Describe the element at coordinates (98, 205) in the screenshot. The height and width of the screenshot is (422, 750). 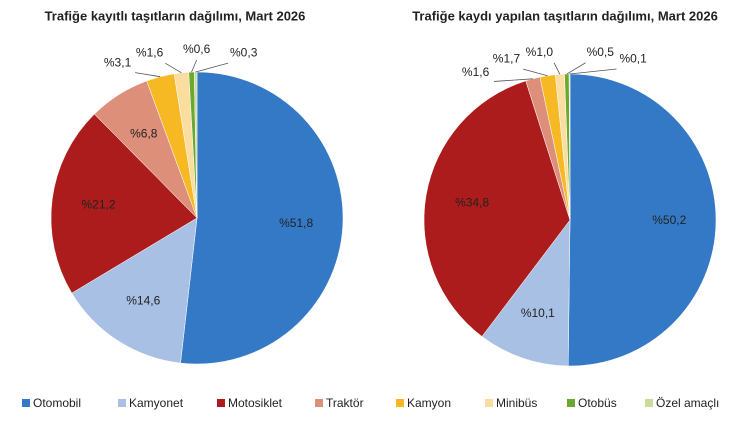
I see `data-label: %21,2` at that location.